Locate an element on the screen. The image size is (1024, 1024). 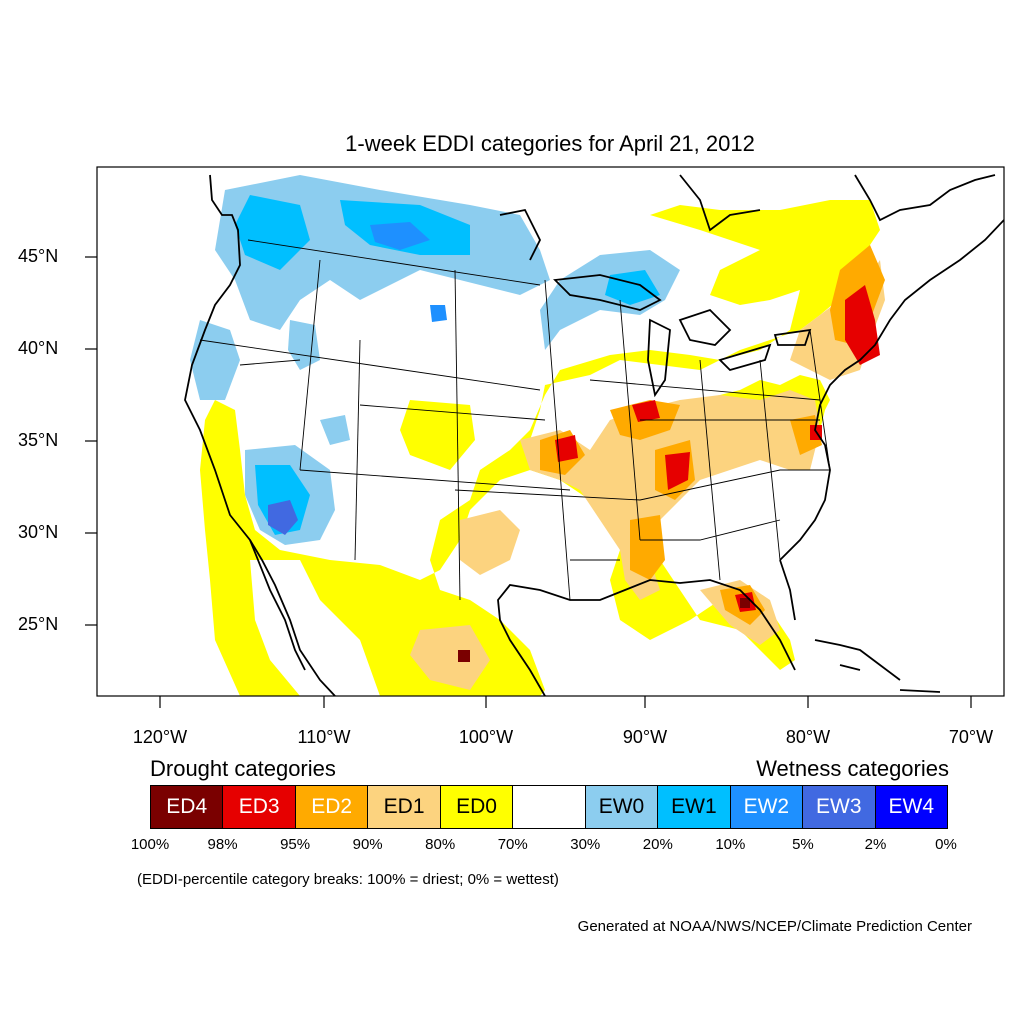
legend-box-ew0: EW0 is located at coordinates (622, 807).